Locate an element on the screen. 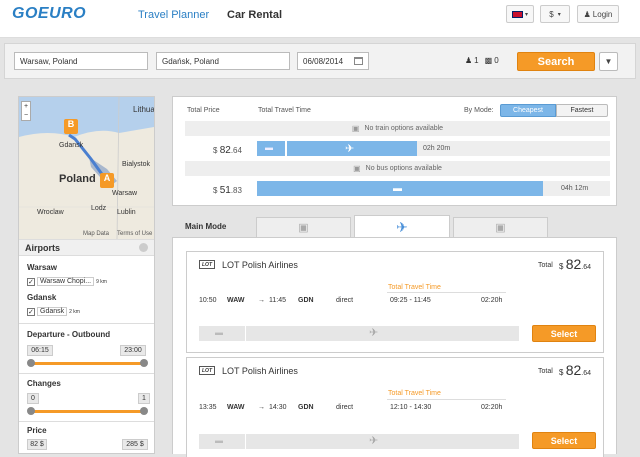 This screenshot has width=640, height=457. map-terms-link: Terms of Use is located at coordinates (135, 234).